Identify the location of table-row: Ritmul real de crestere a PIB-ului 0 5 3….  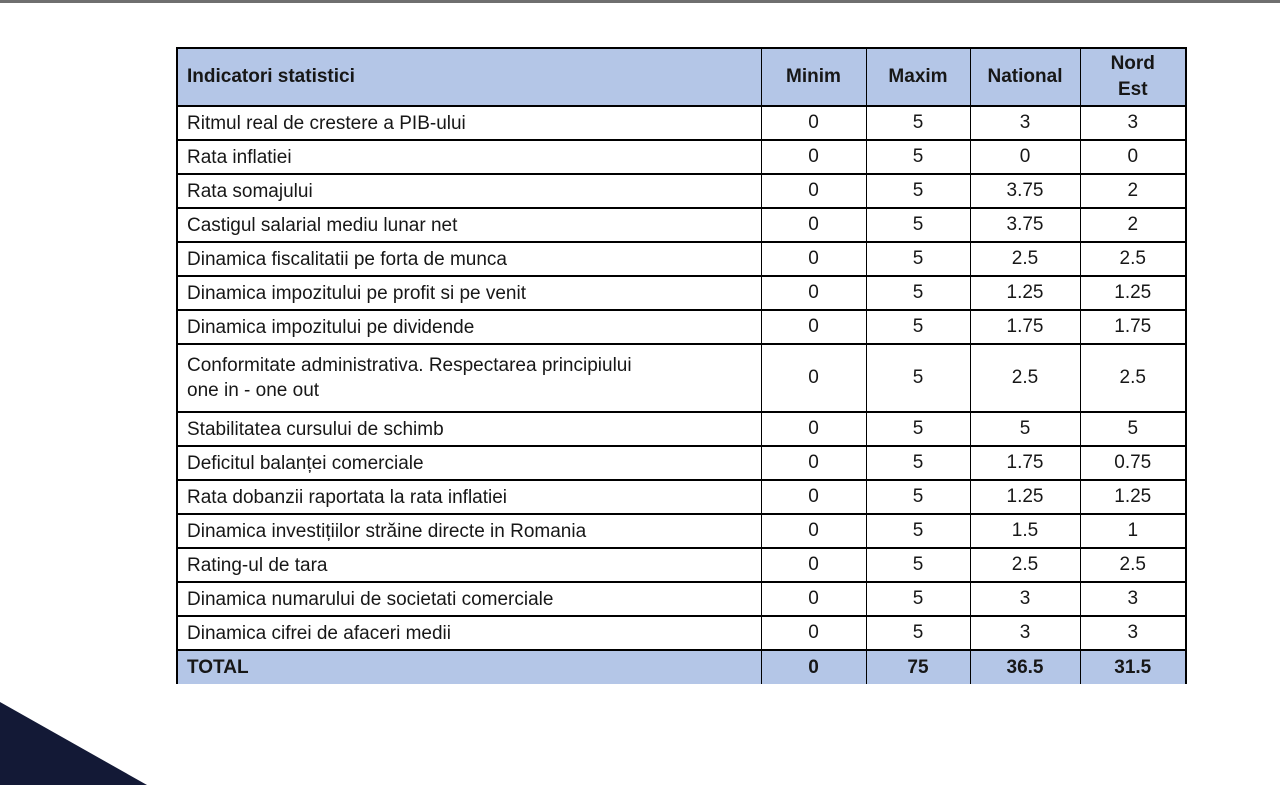
(681, 123).